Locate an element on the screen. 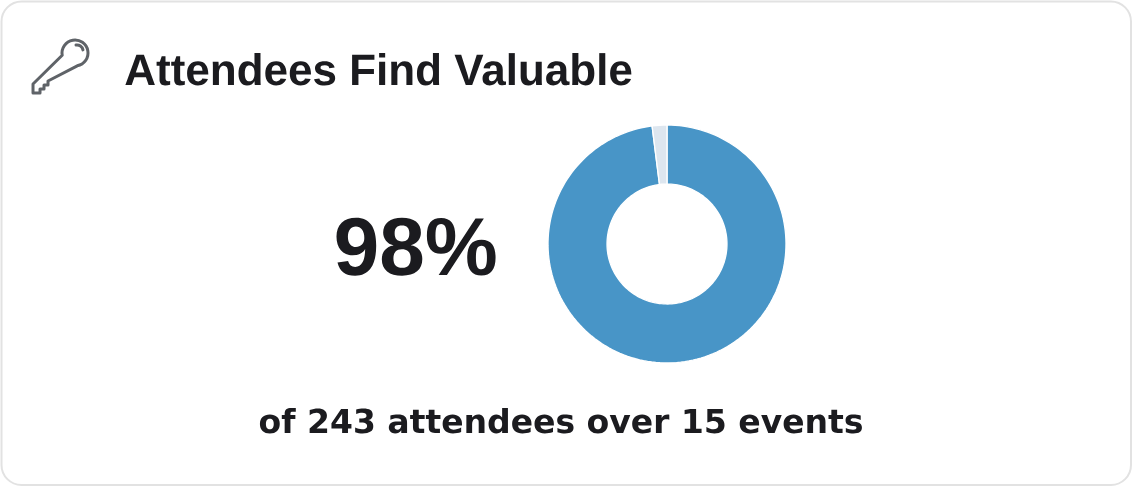 This screenshot has width=1133, height=489. data-label: 98% is located at coordinates (416, 246).